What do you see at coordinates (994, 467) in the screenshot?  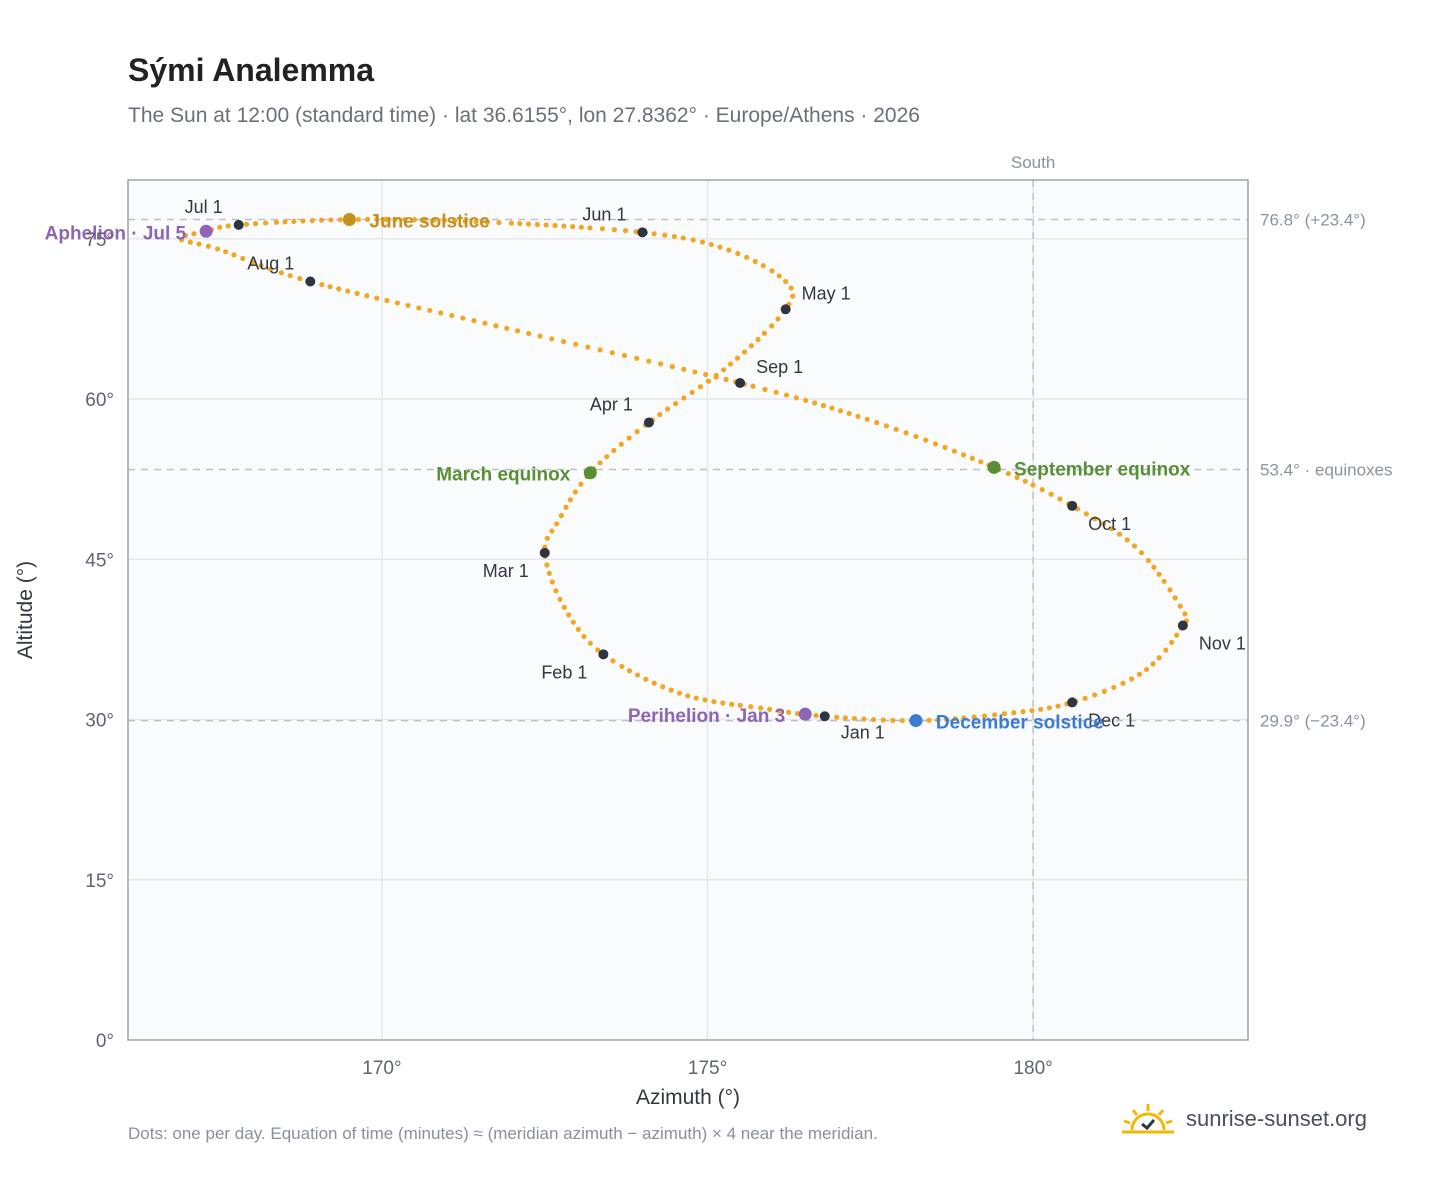 I see `event-marker` at bounding box center [994, 467].